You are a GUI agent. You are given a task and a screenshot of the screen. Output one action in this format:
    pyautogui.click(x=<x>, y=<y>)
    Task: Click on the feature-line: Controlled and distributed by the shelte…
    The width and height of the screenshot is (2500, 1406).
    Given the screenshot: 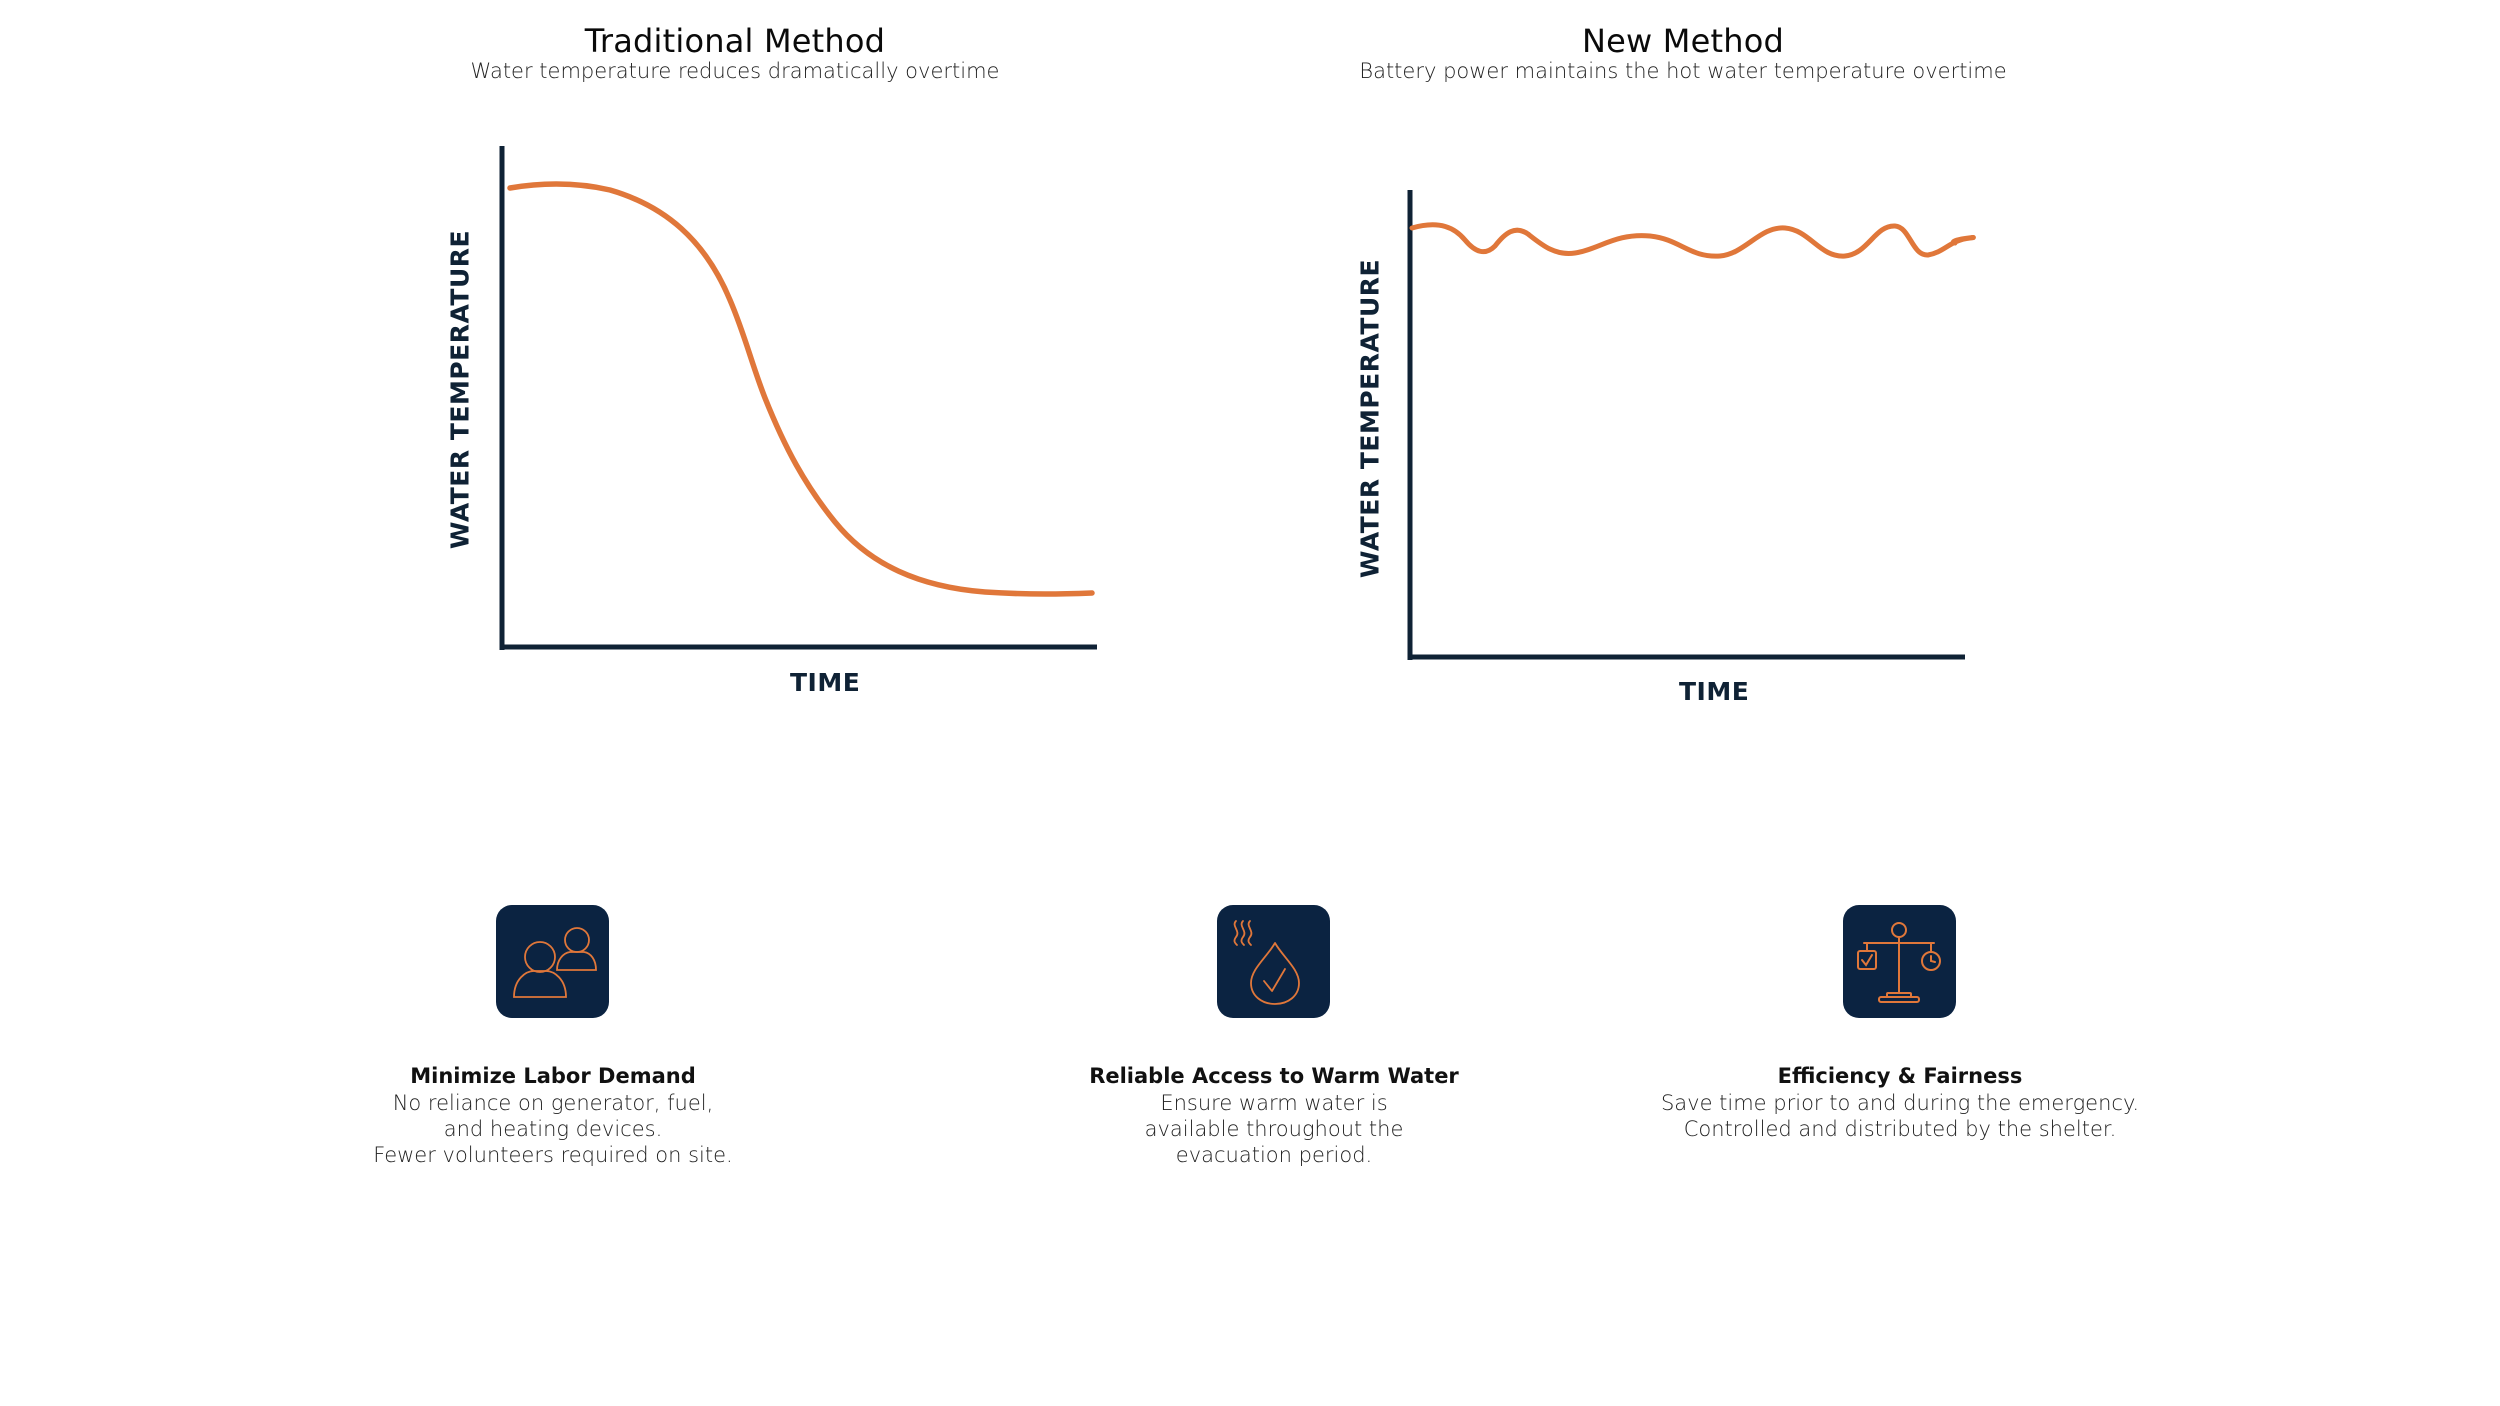 What is the action you would take?
    pyautogui.click(x=1900, y=1129)
    